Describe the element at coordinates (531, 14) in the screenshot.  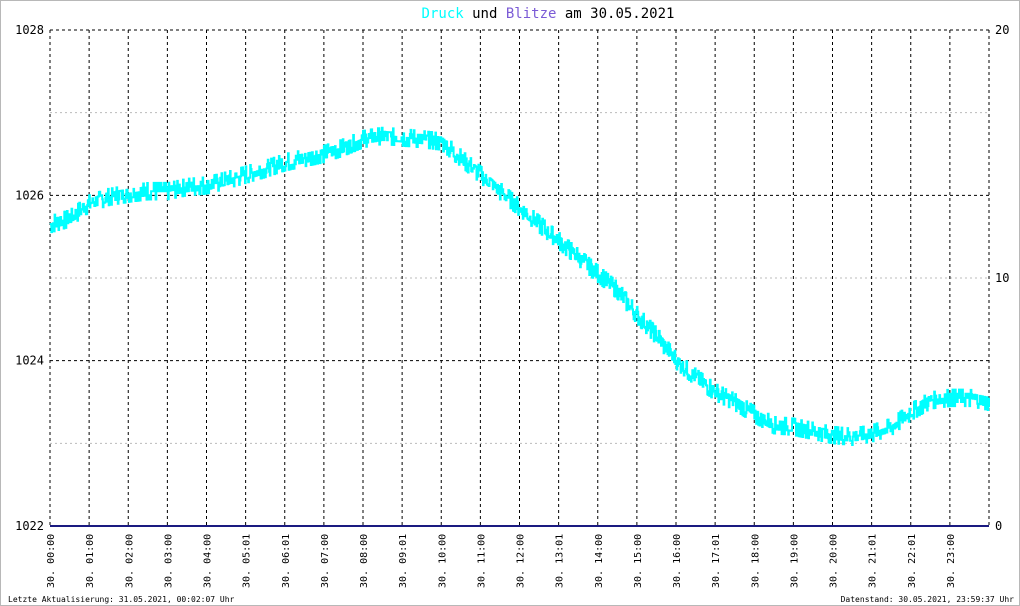
I see `title-blitze: Blitze` at that location.